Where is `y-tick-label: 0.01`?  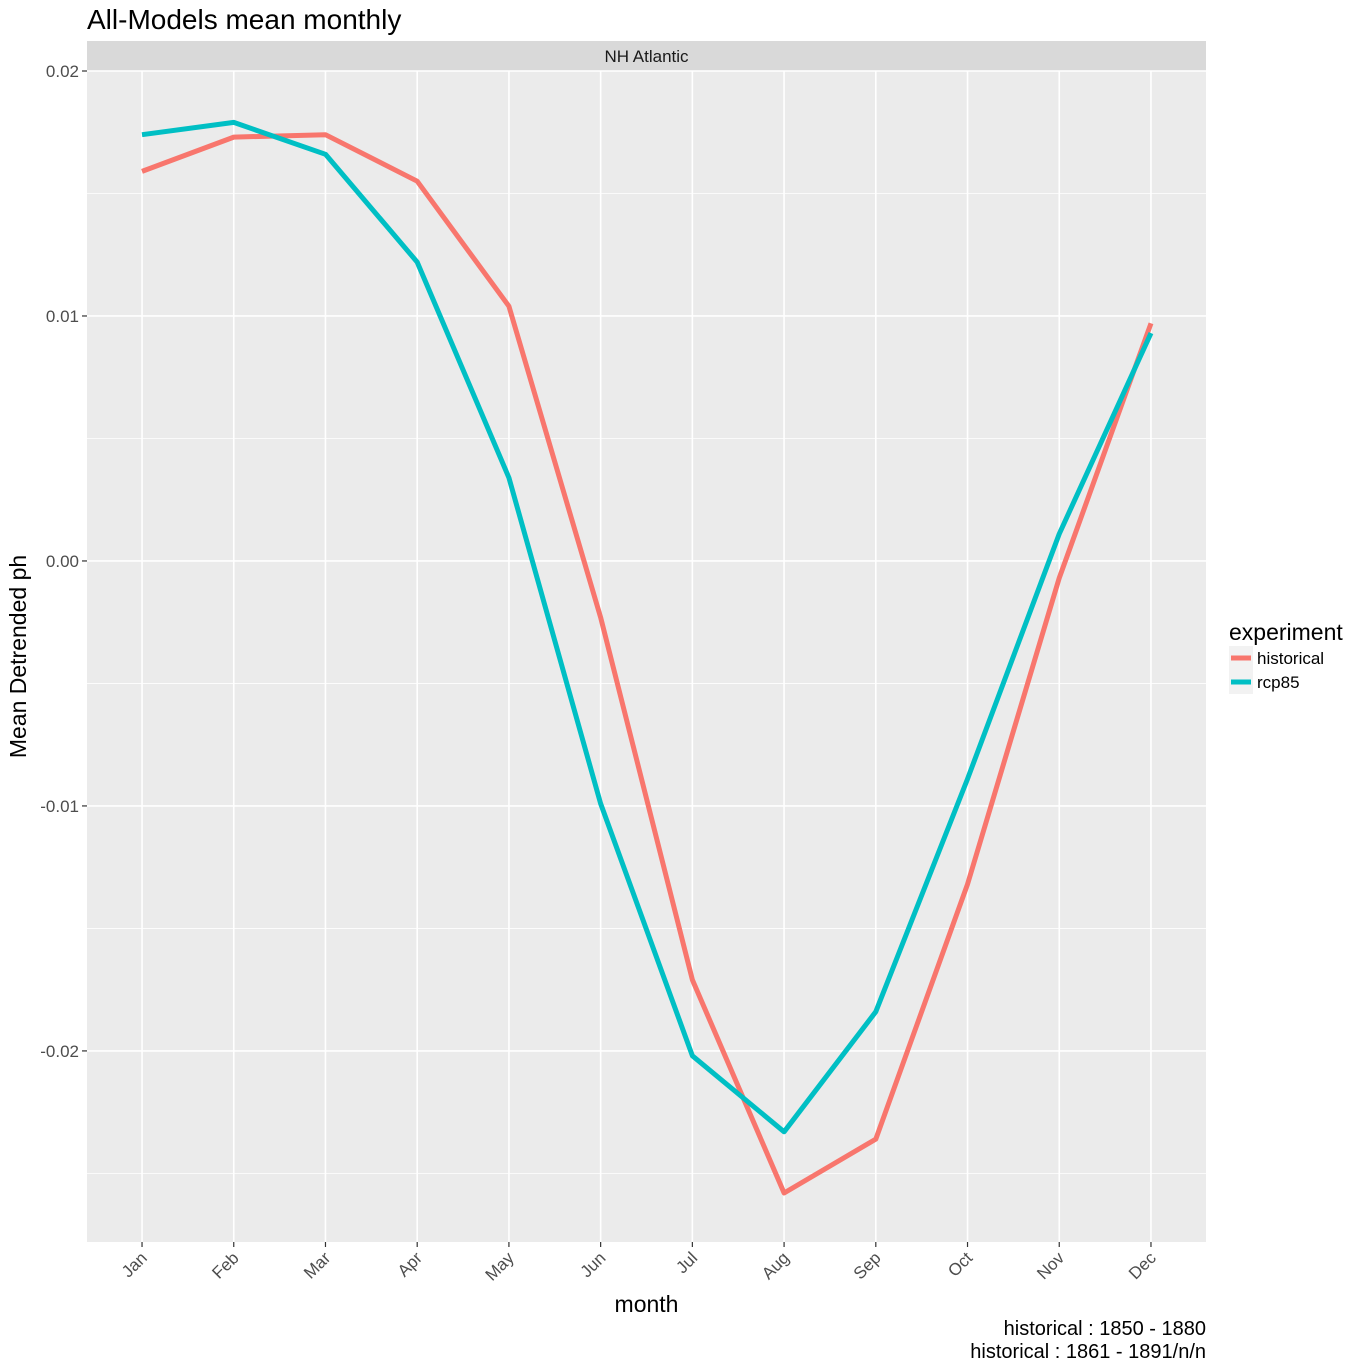 y-tick-label: 0.01 is located at coordinates (62, 316).